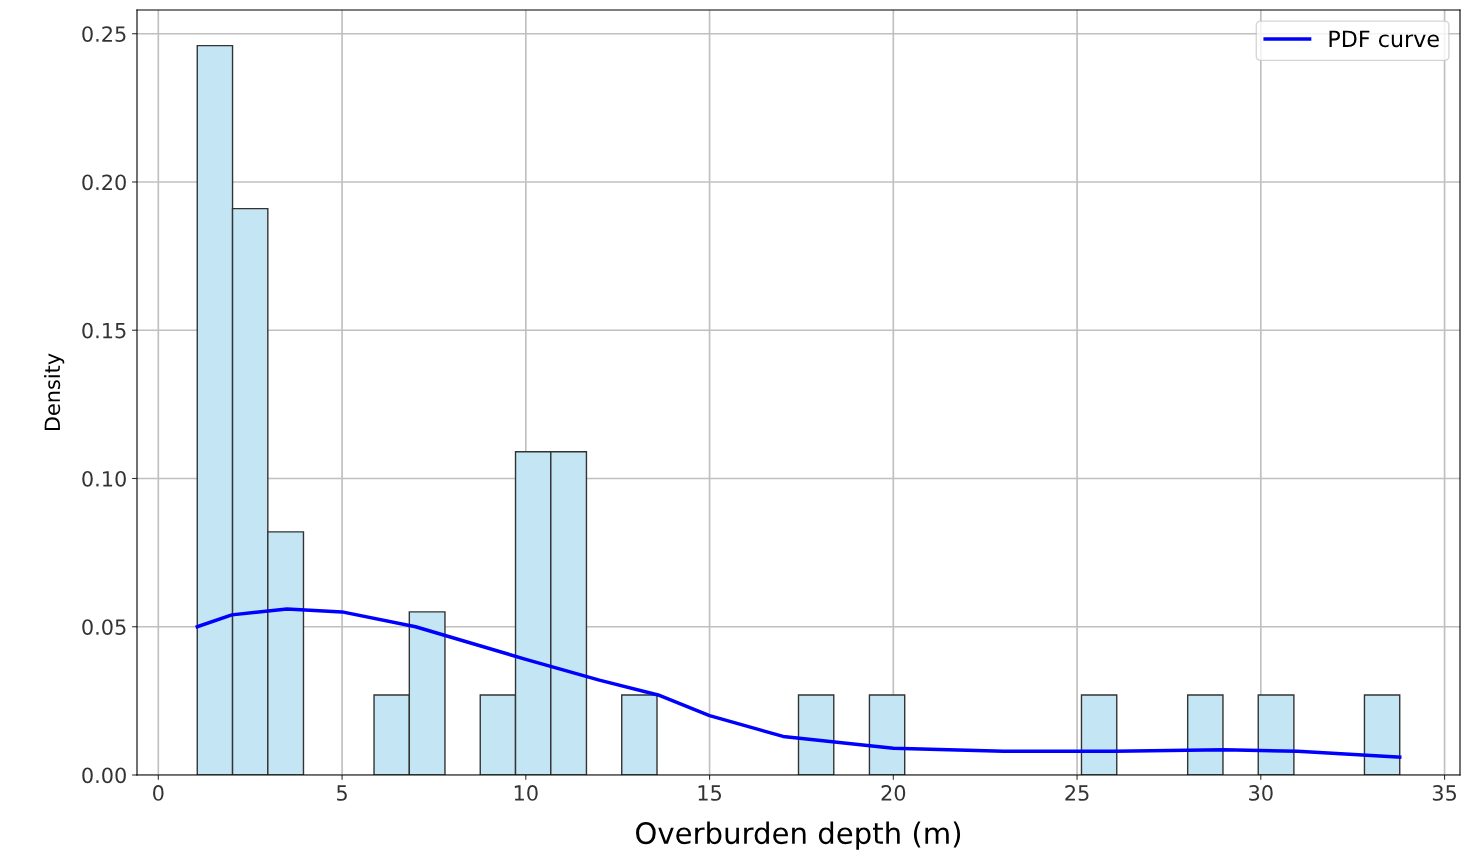  Describe the element at coordinates (798, 683) in the screenshot. I see `line-series` at that location.